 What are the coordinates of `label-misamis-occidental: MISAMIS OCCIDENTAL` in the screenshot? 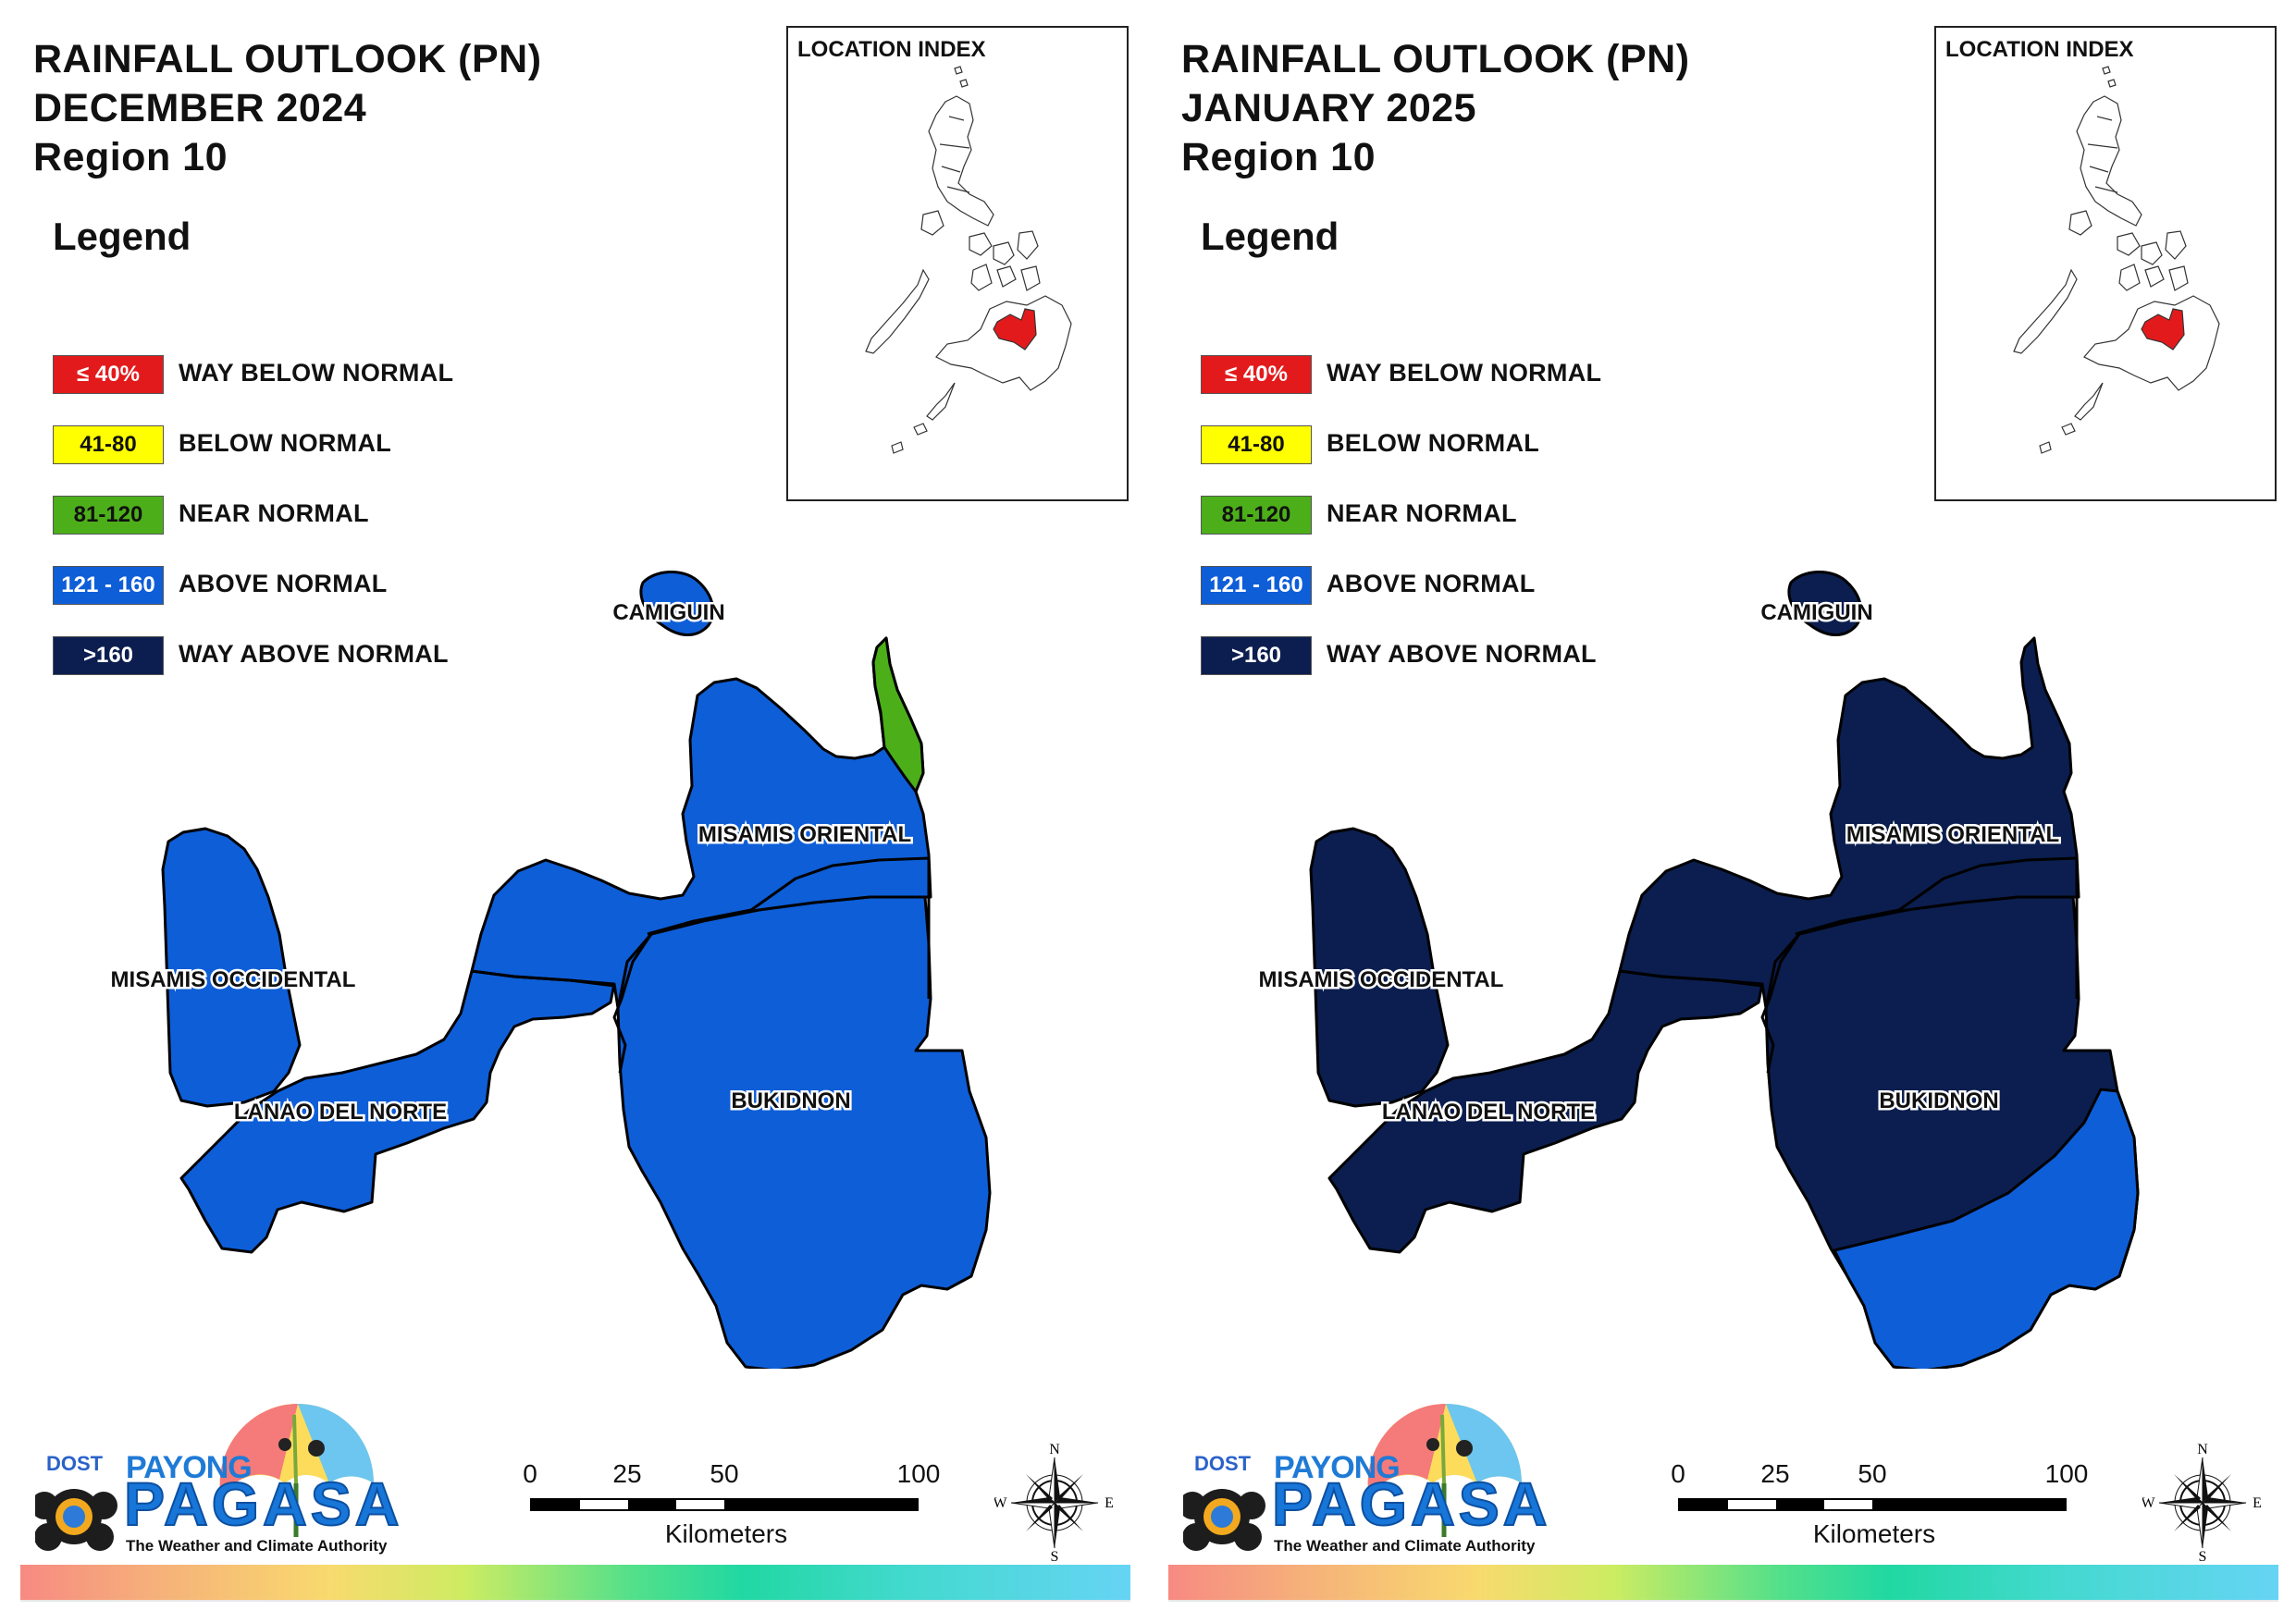 It's located at (233, 979).